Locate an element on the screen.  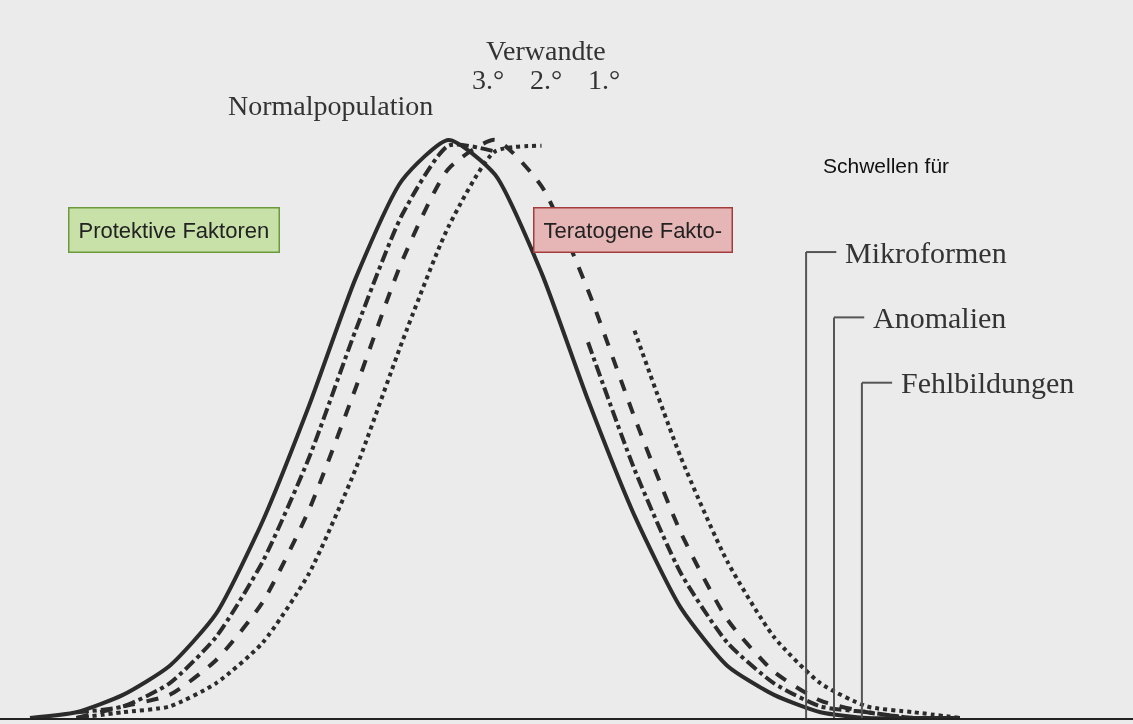
annotation: Mikroformen is located at coordinates (926, 252).